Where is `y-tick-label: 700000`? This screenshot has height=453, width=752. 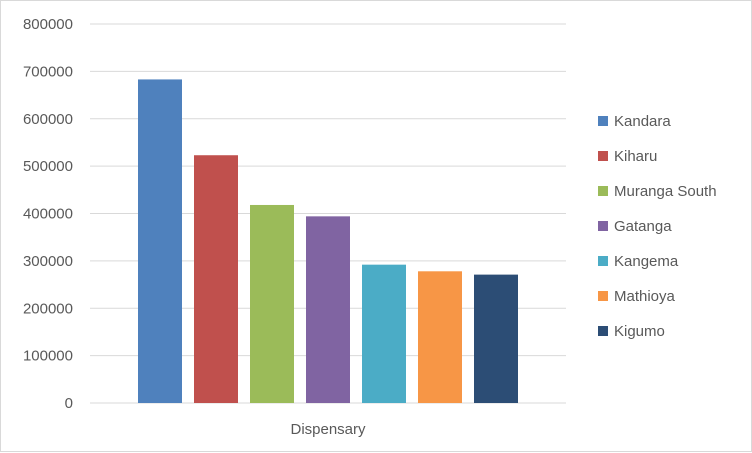
y-tick-label: 700000 is located at coordinates (48, 71).